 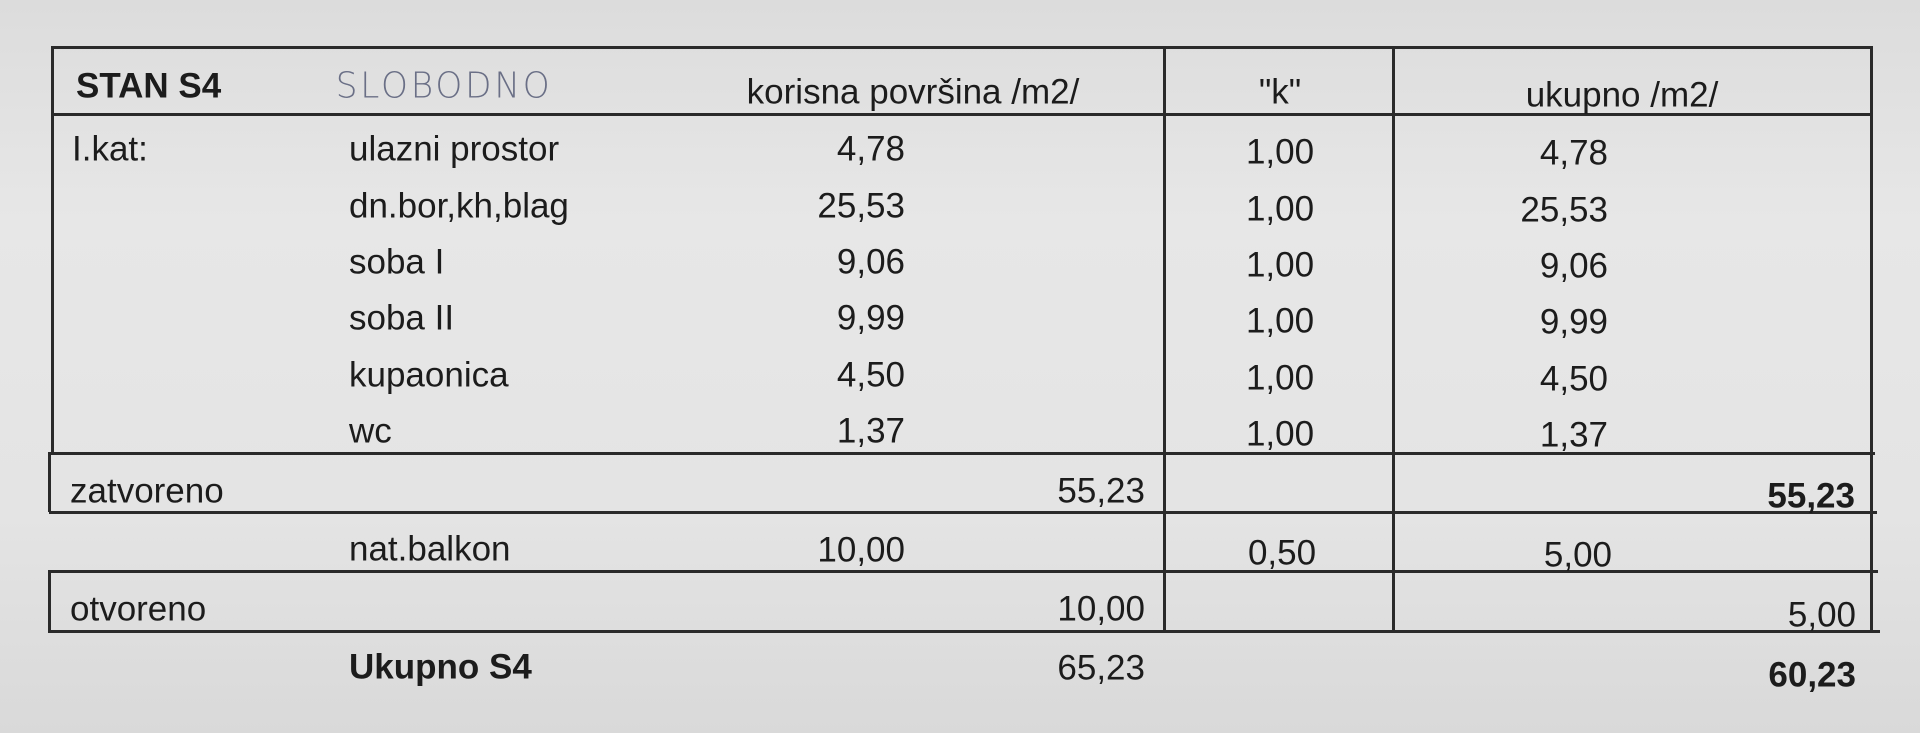 I want to click on room-area: 9,06, so click(x=870, y=262).